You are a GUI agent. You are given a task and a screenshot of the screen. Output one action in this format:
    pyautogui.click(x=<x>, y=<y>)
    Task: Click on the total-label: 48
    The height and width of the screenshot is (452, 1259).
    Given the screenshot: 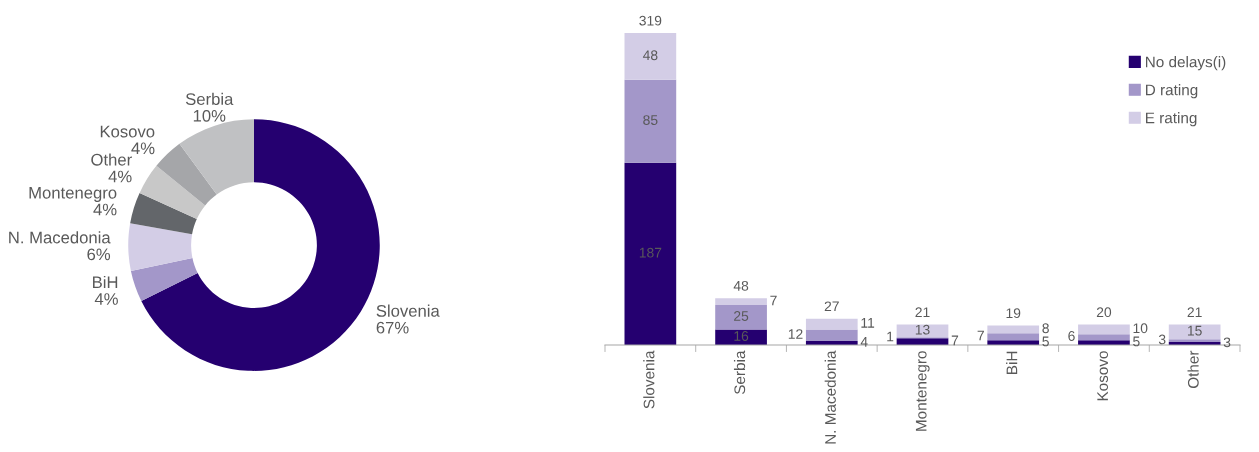 What is the action you would take?
    pyautogui.click(x=741, y=285)
    